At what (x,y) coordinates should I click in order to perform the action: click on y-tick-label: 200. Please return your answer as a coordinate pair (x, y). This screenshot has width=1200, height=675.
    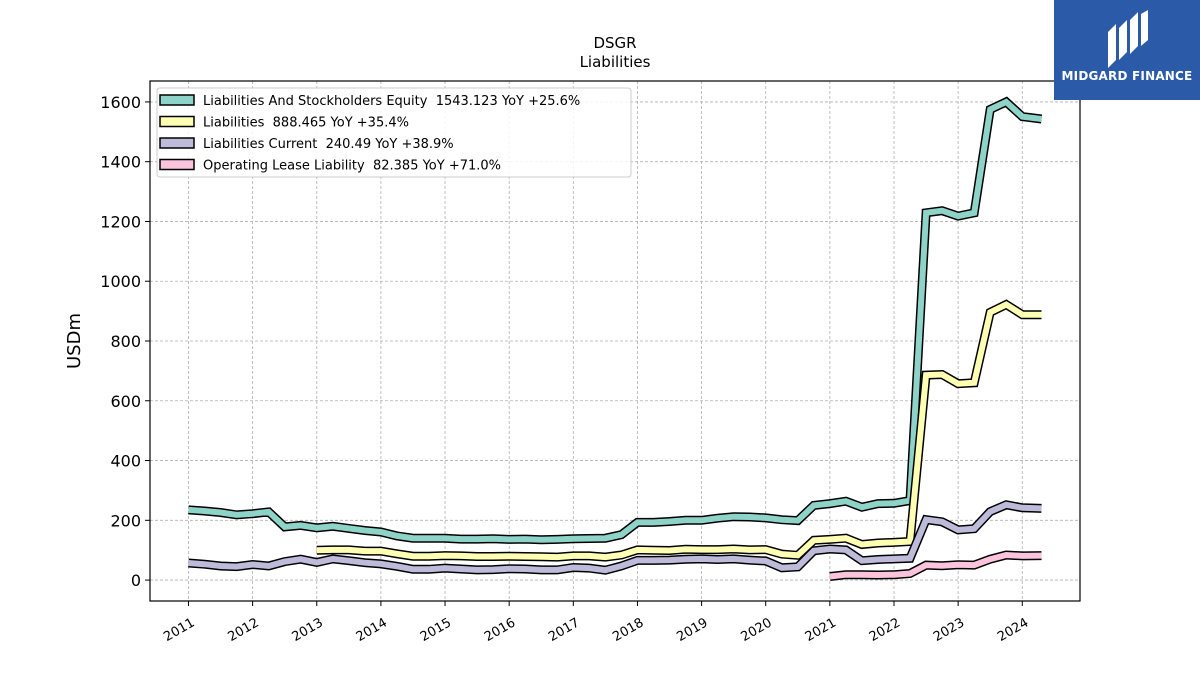
    Looking at the image, I should click on (125, 520).